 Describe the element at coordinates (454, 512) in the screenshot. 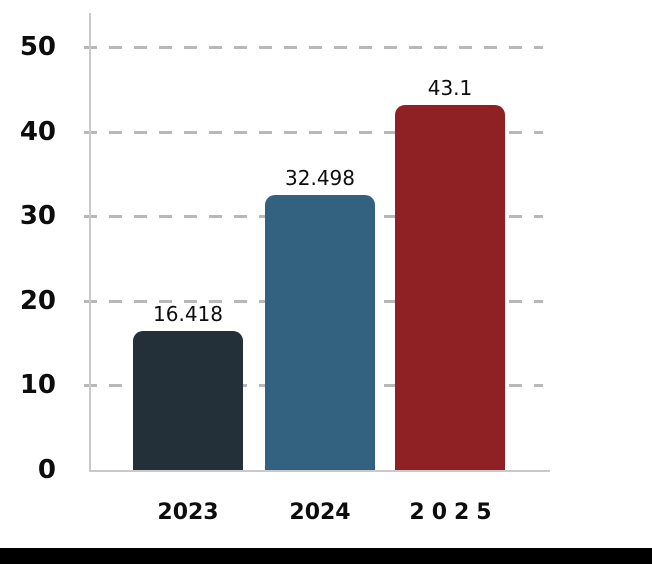

I see `x-axis-label-2025: 2025` at that location.